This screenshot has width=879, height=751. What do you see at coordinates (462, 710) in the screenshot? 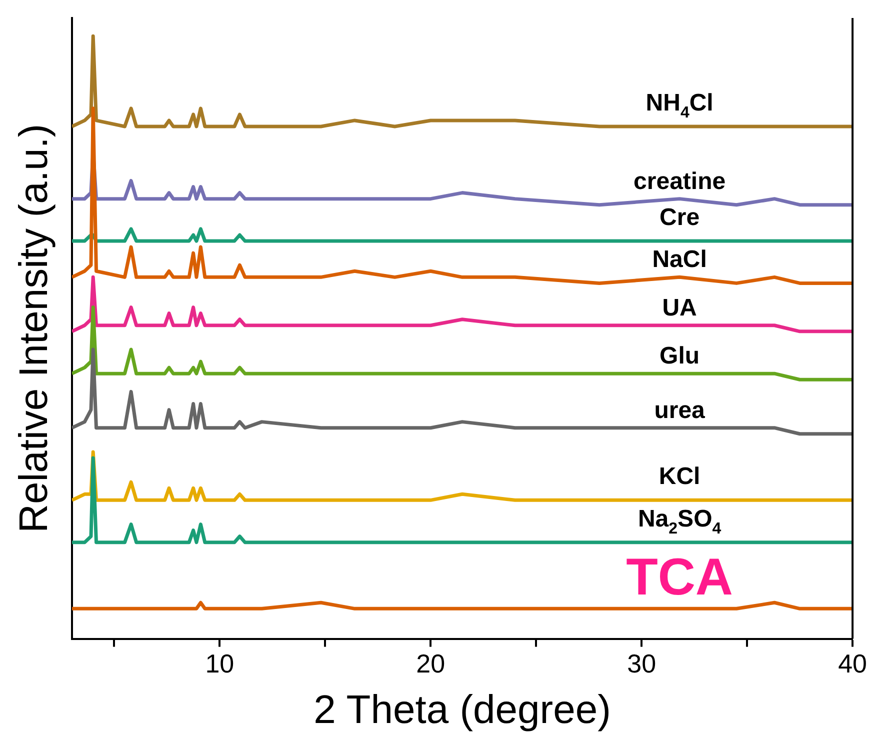
I see `x-axis-title: 2 Theta (degree)` at bounding box center [462, 710].